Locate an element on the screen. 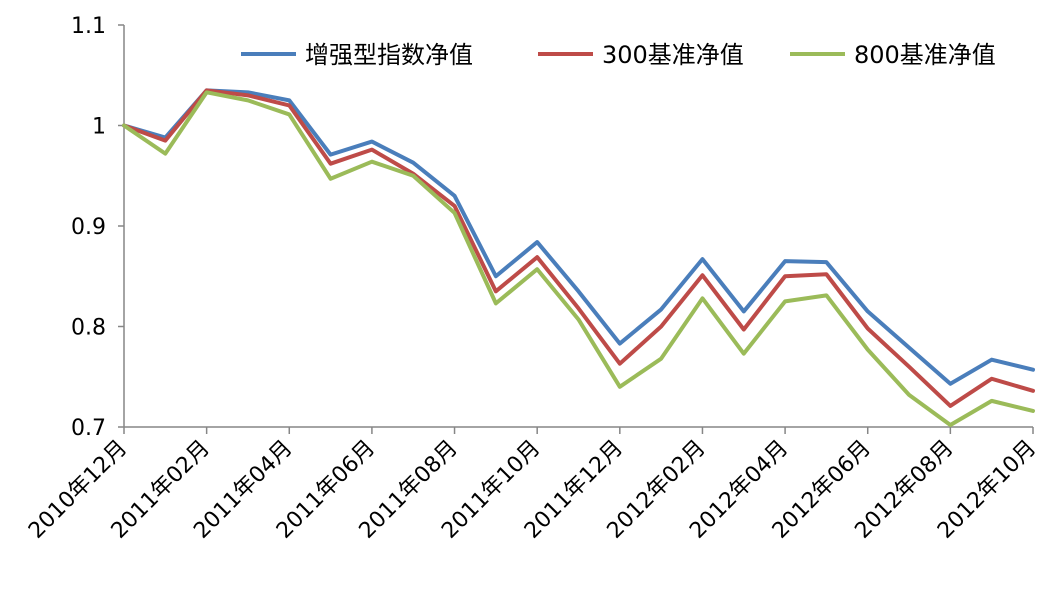 Image resolution: width=1047 pixels, height=591 pixels. y-tick-label: 1 is located at coordinates (99, 127).